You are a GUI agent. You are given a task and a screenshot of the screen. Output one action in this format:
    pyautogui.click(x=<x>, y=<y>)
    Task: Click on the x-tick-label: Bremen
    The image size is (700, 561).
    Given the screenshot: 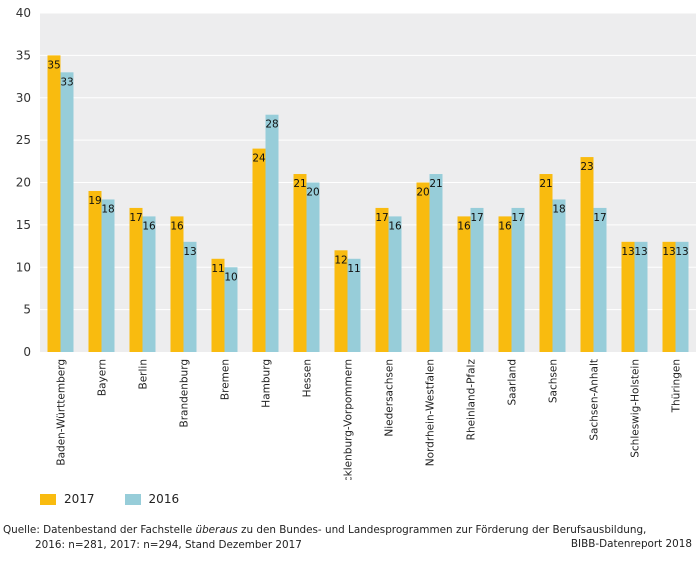 What is the action you would take?
    pyautogui.click(x=226, y=379)
    